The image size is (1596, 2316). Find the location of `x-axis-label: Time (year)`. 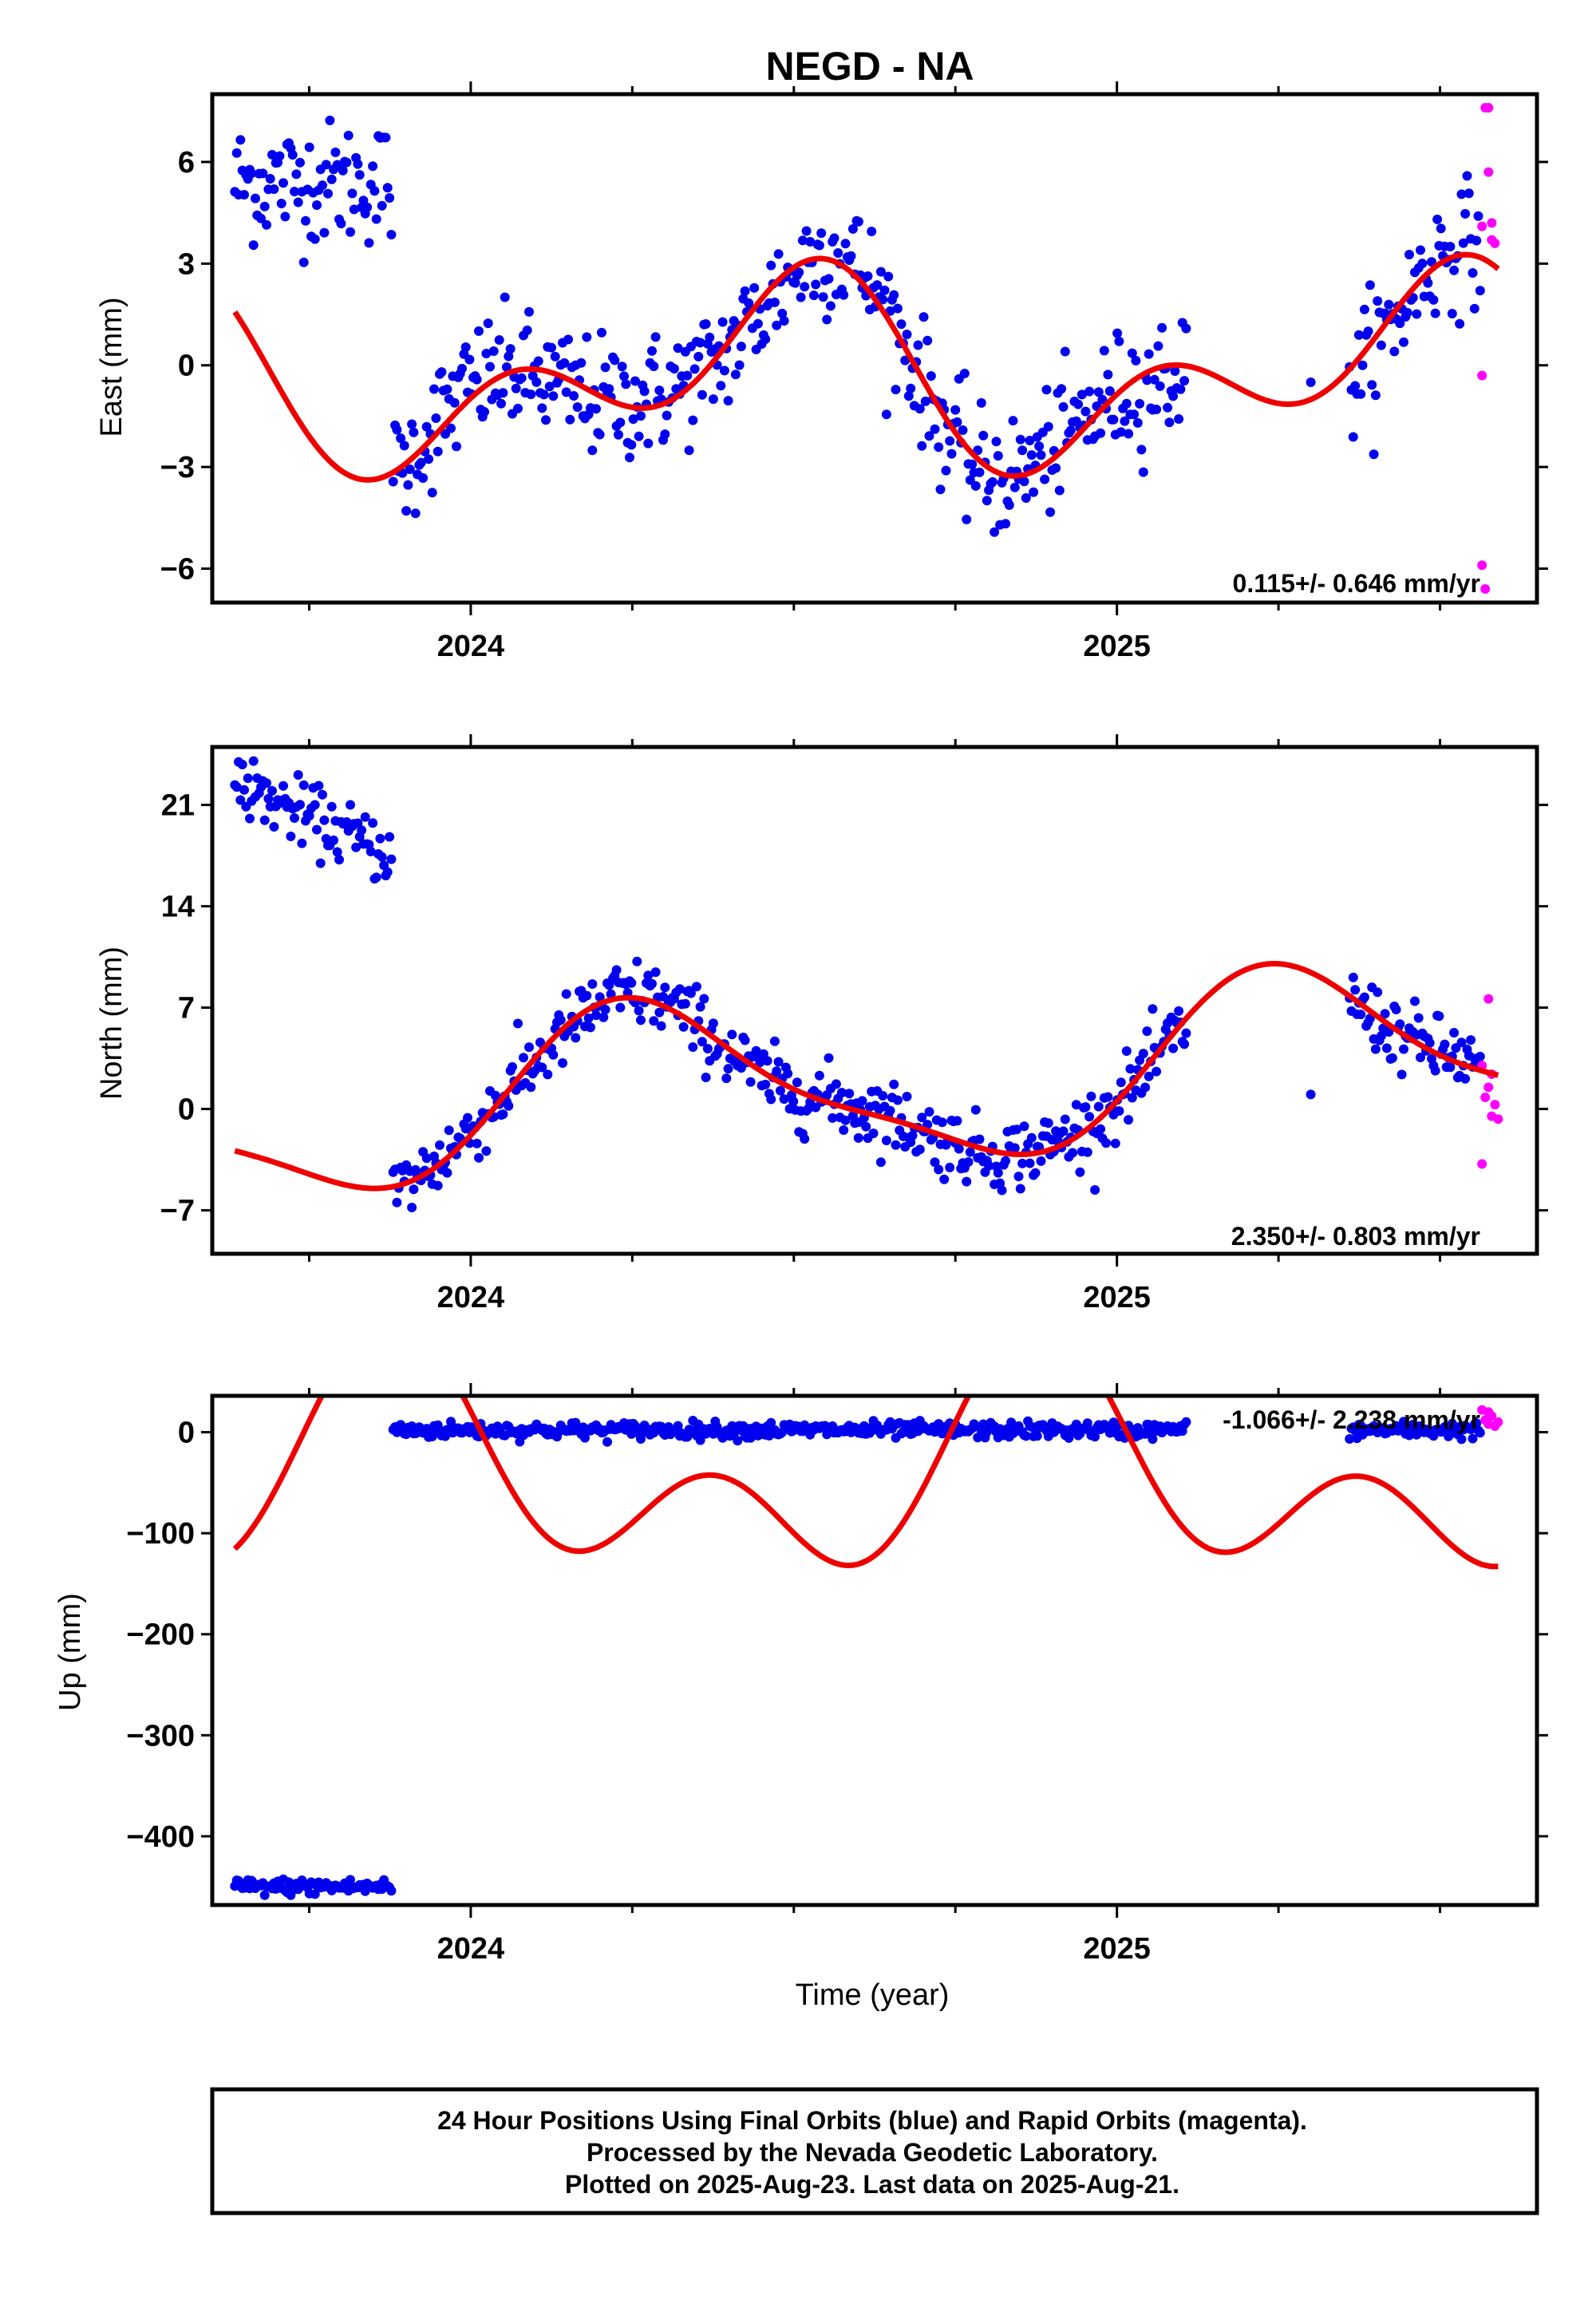

x-axis-label: Time (year) is located at coordinates (873, 1995).